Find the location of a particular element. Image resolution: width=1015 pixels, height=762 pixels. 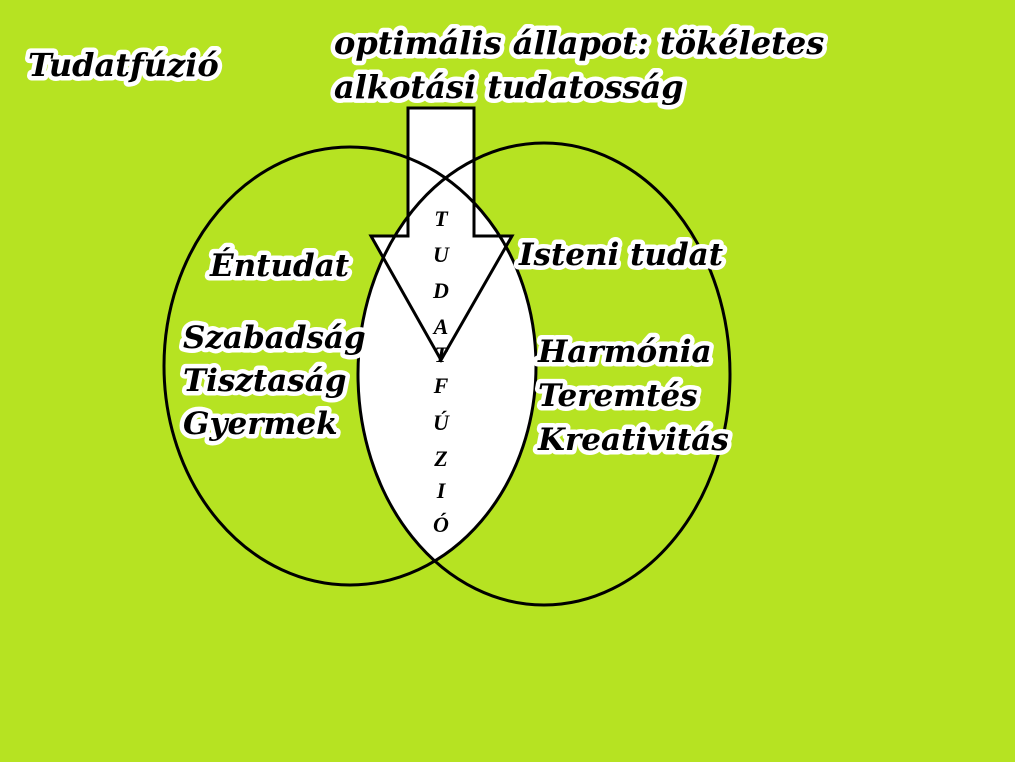

left-item-2: Tisztaság is located at coordinates (265, 381).